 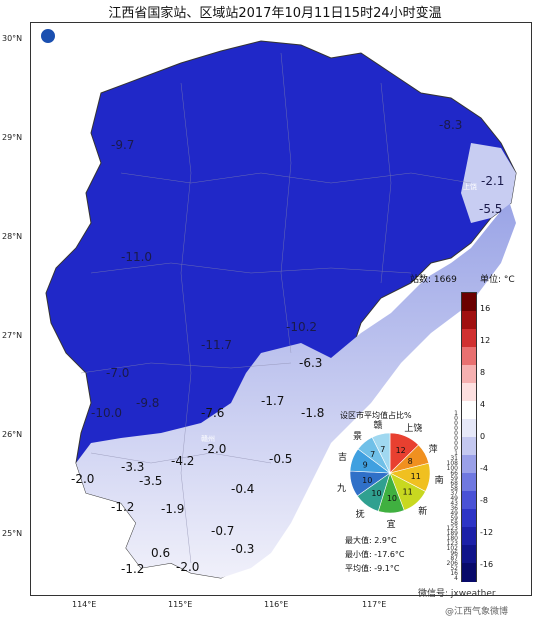 What do you see at coordinates (136, 257) in the screenshot?
I see `isotherm-label: -11.0` at bounding box center [136, 257].